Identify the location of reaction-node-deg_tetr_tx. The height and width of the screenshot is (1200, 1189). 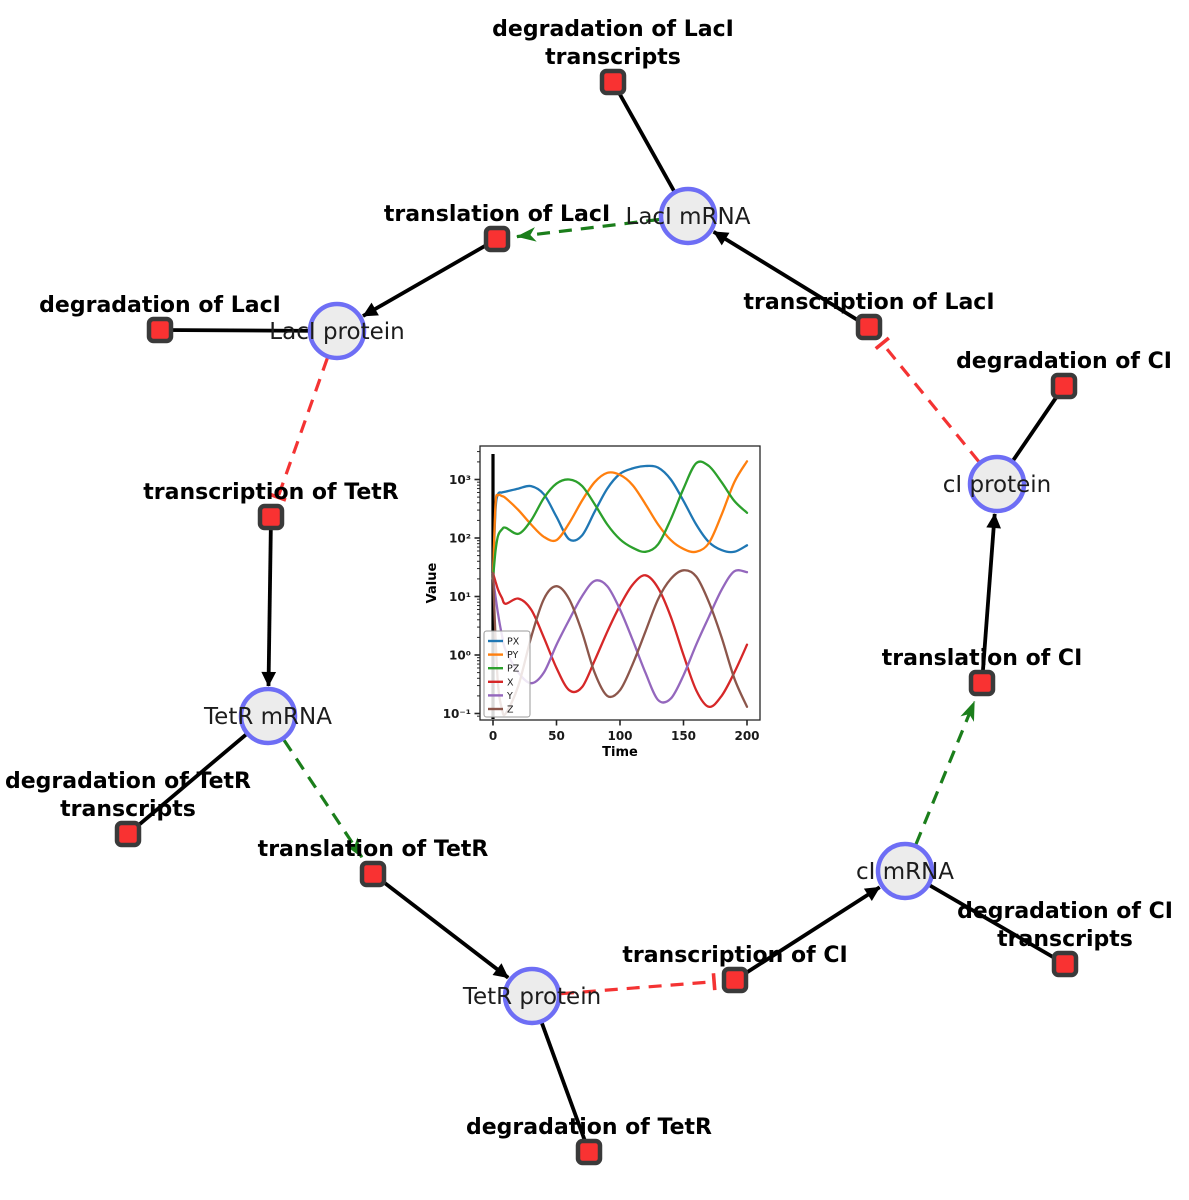
(128, 834).